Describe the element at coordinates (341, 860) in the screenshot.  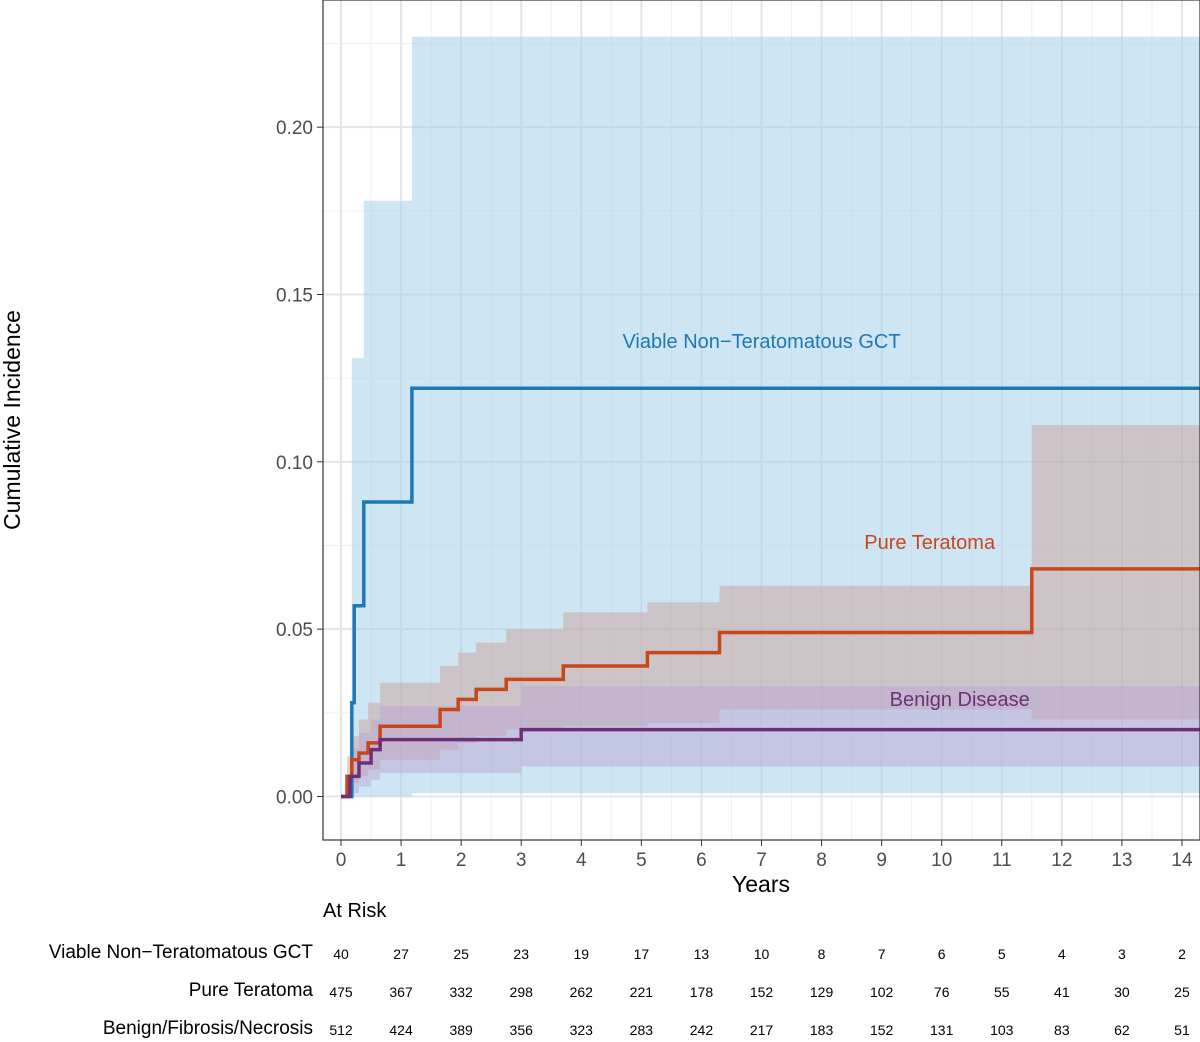
I see `x-tick-label: 0` at that location.